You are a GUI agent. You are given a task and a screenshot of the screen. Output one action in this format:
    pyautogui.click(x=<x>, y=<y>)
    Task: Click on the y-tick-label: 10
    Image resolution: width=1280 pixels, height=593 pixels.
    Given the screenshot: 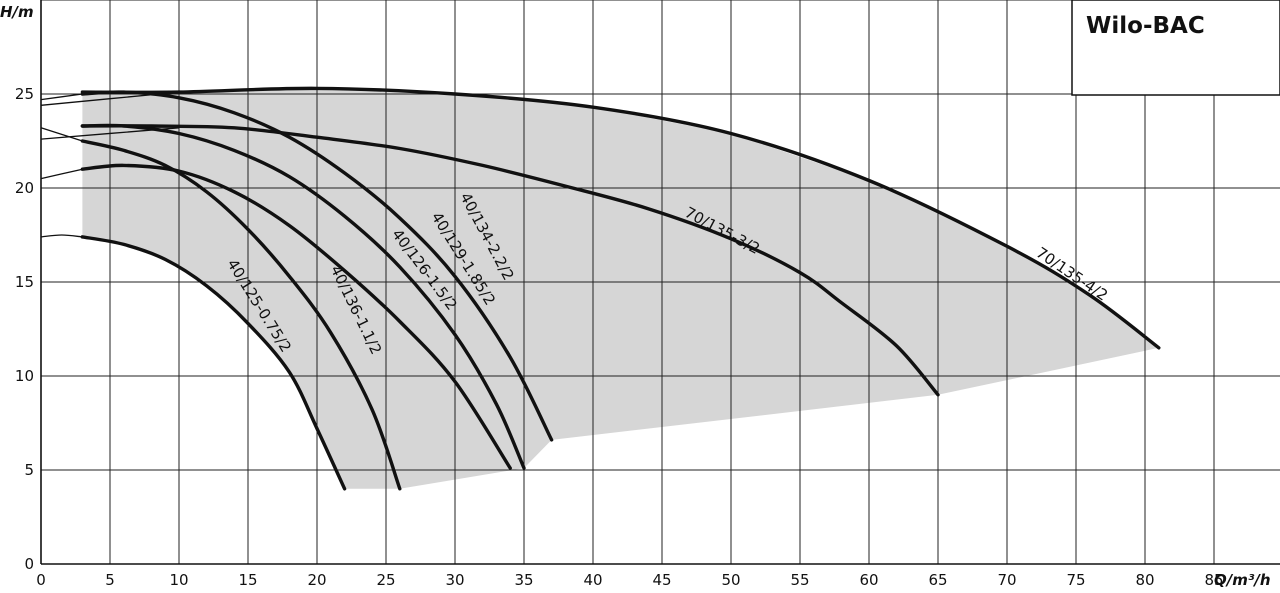 What is the action you would take?
    pyautogui.click(x=24, y=376)
    